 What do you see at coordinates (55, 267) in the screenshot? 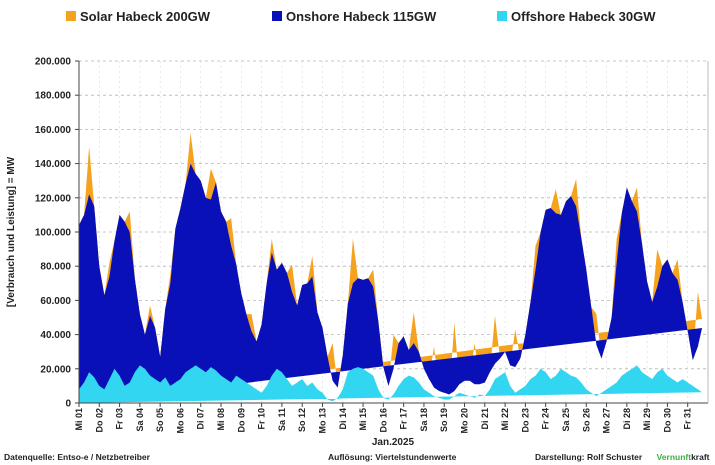
I see `y-tick-label: 80.000` at bounding box center [55, 267].